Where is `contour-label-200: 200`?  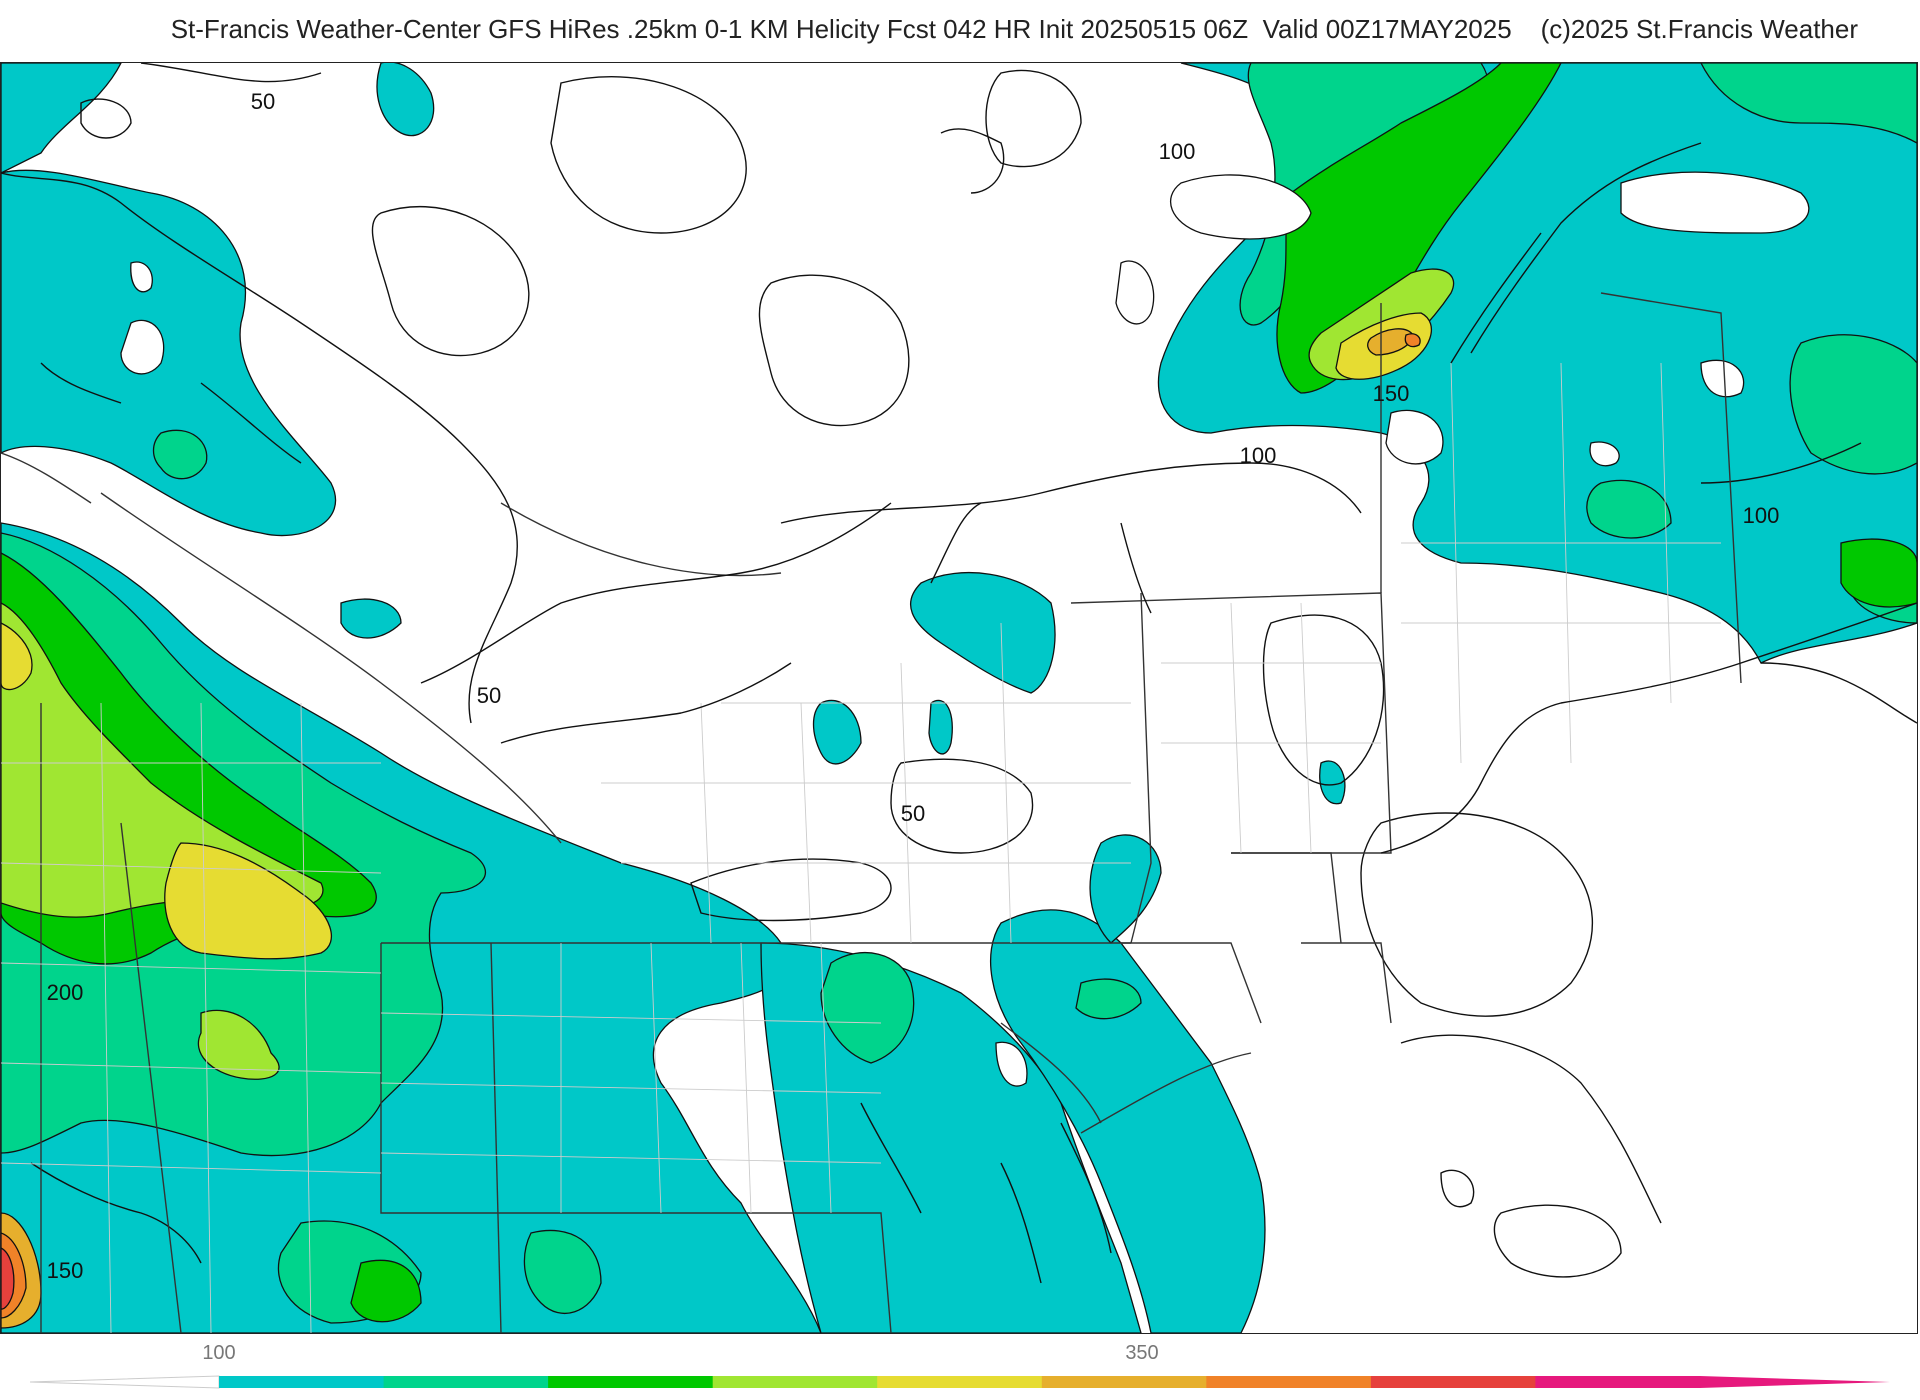 contour-label-200: 200 is located at coordinates (65, 992).